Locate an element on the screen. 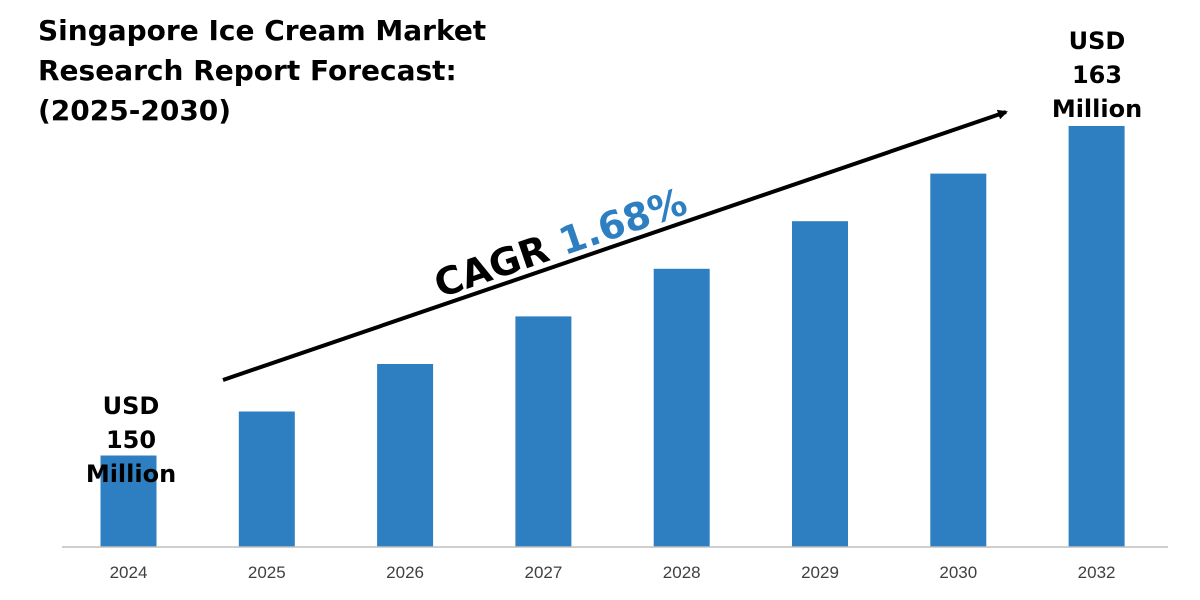 This screenshot has width=1200, height=600. bar-2026 is located at coordinates (405, 455).